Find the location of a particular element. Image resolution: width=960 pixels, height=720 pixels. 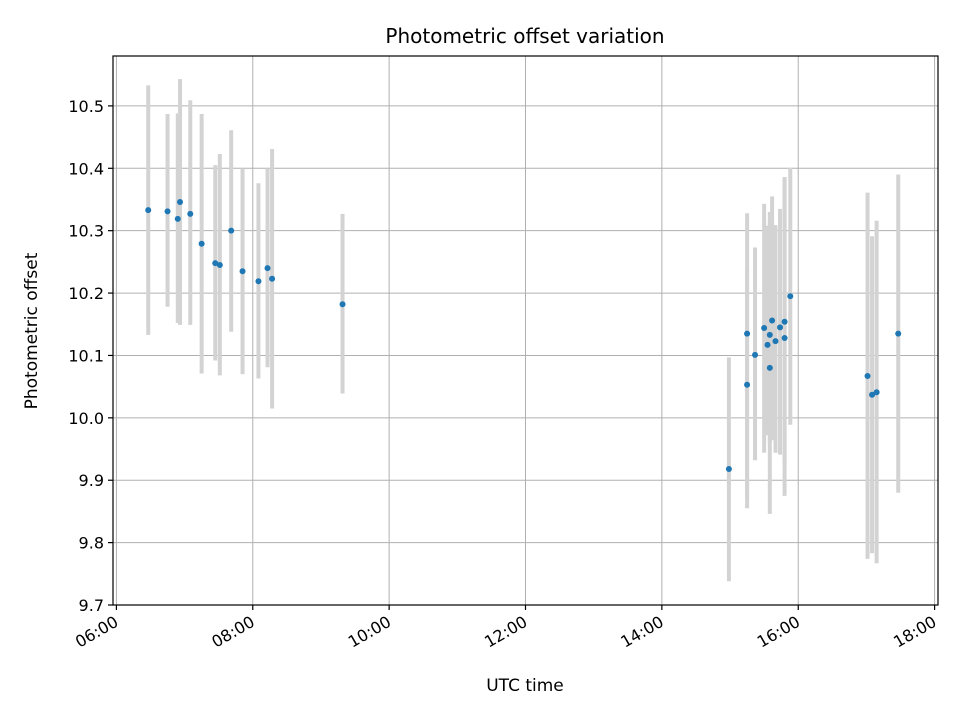

x-tick-label: 06:00 is located at coordinates (96, 632).